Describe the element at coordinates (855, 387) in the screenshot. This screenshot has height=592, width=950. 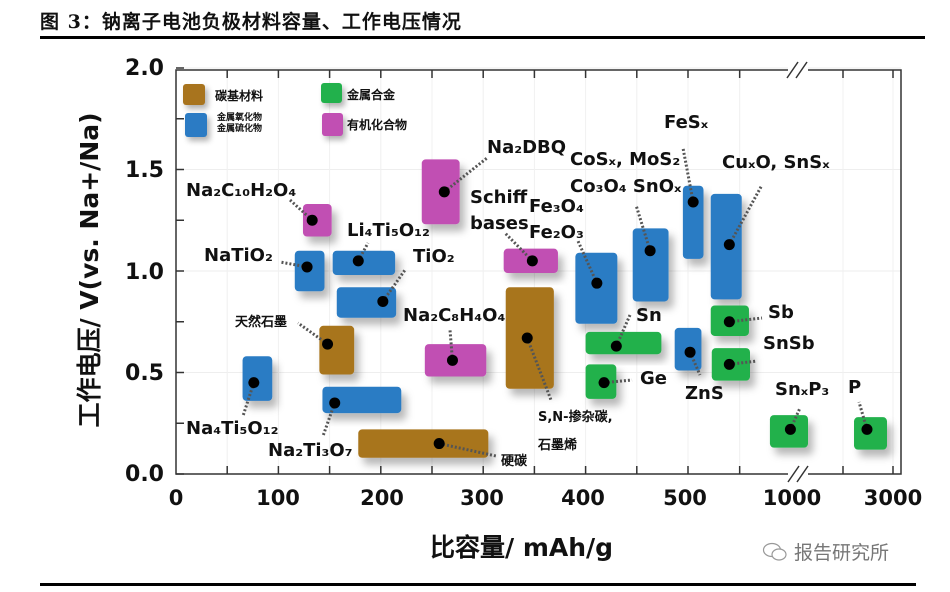
I see `label-p: P` at that location.